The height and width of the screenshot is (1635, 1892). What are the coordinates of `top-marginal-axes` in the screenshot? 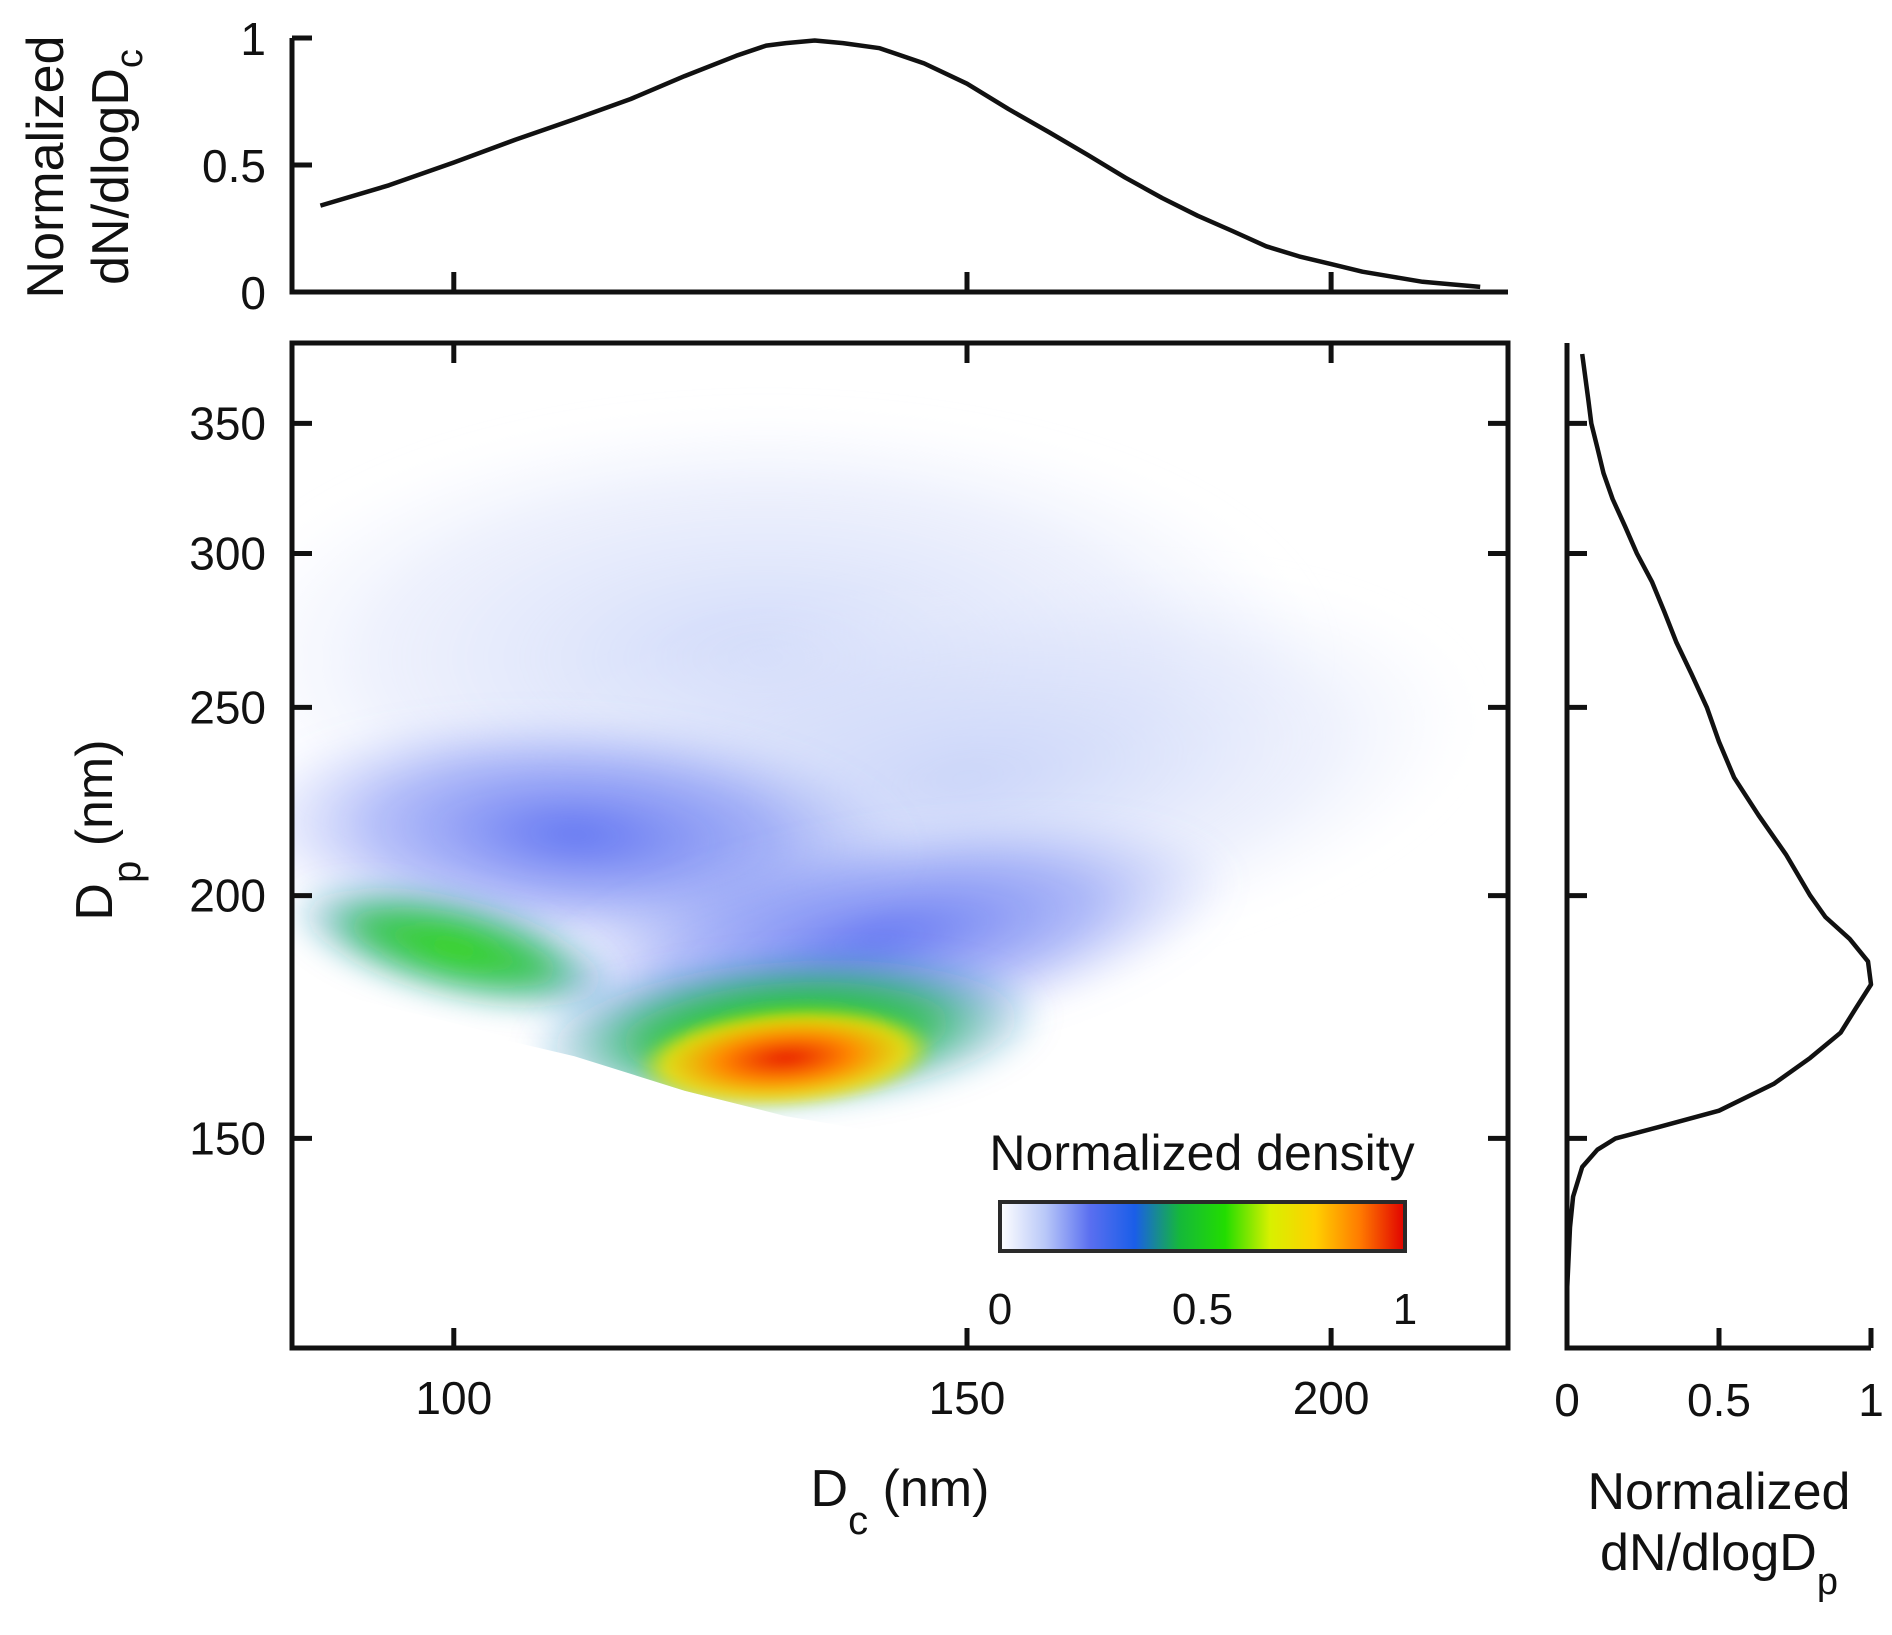 It's located at (898, 166).